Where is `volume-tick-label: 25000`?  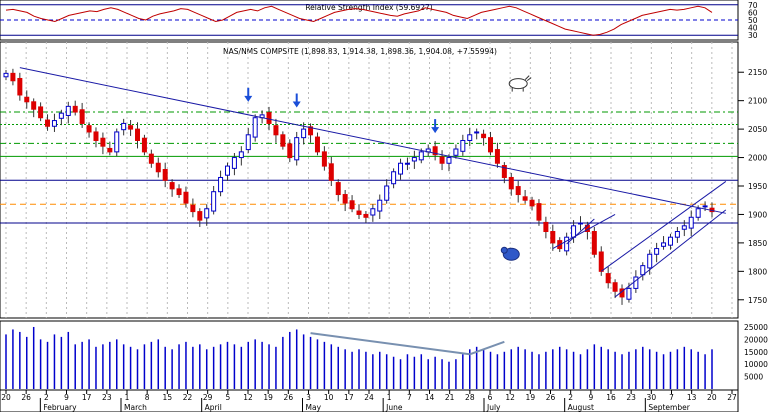
volume-tick-label: 25000 is located at coordinates (756, 327).